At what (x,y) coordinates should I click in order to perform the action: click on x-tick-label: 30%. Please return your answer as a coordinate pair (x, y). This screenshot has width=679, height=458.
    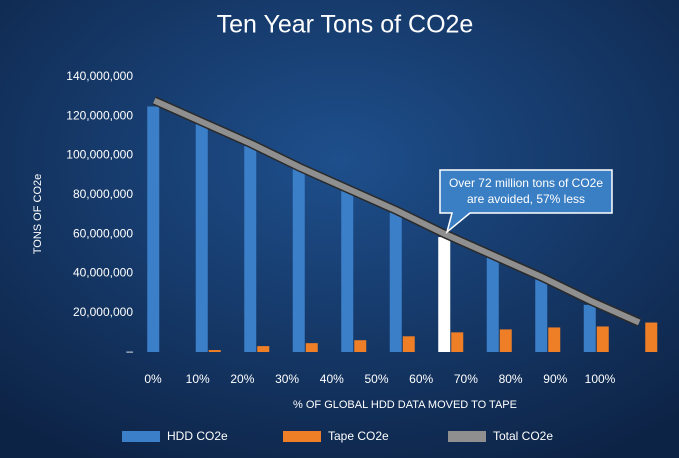
    Looking at the image, I should click on (287, 379).